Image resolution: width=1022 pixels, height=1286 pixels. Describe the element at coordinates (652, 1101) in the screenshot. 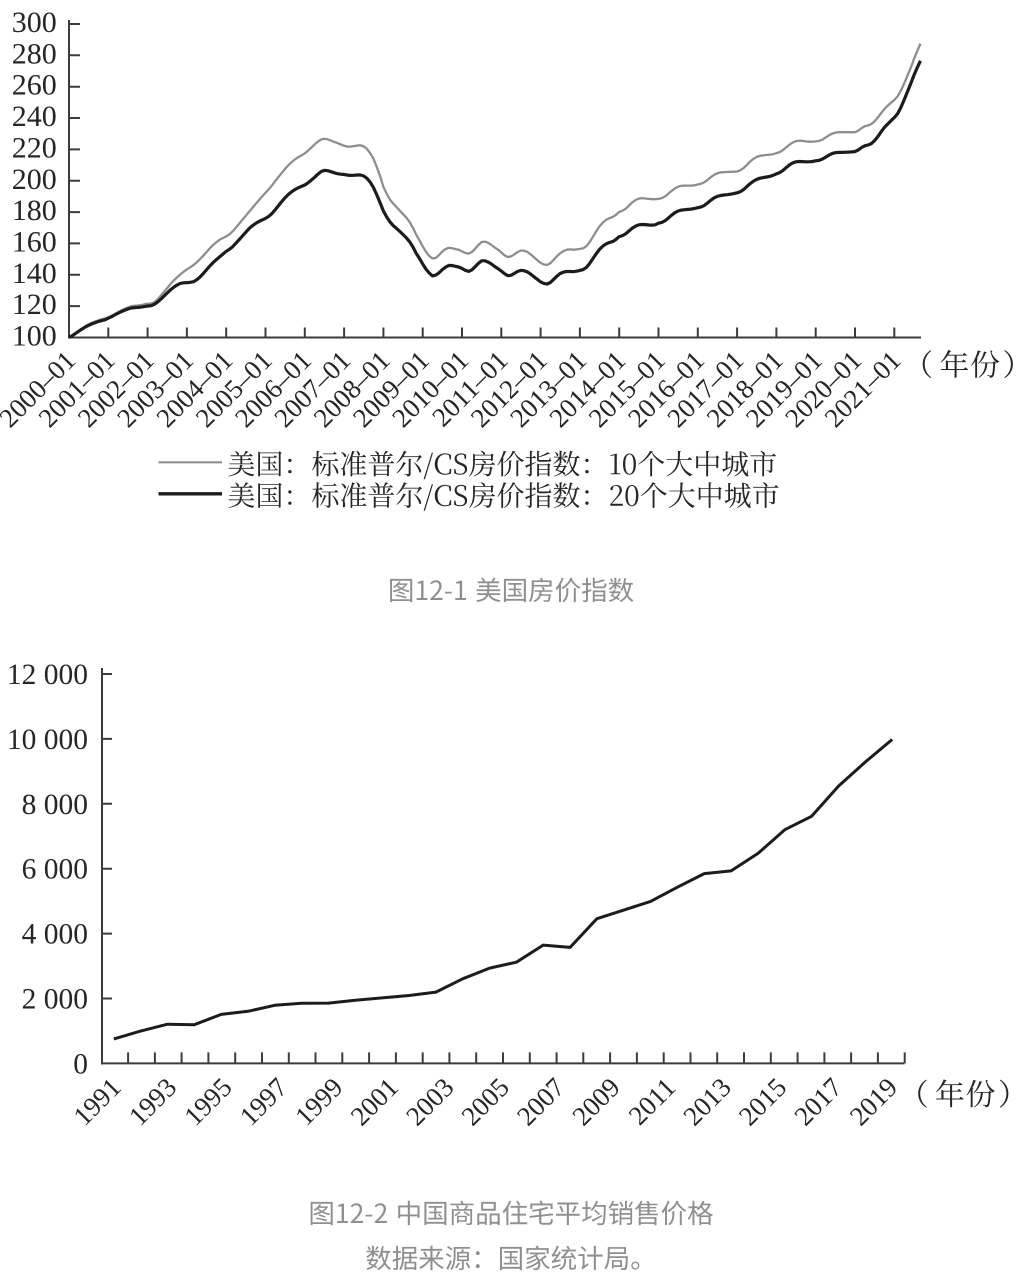

I see `svg-text: 2011` at that location.